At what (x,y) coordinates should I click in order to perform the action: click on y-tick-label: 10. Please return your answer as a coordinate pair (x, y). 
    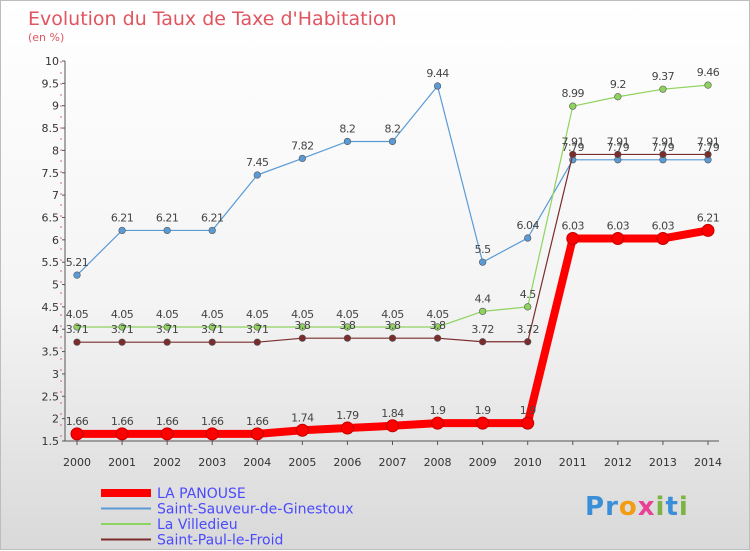
    Looking at the image, I should click on (52, 61).